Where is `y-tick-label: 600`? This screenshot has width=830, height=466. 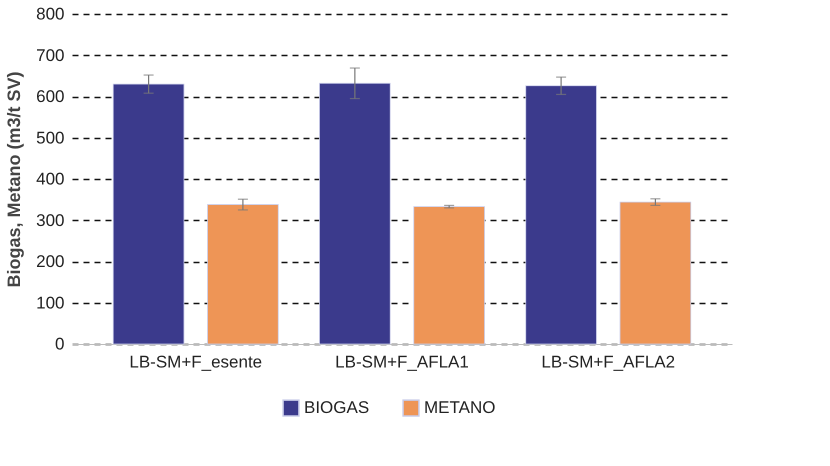 y-tick-label: 600 is located at coordinates (50, 96).